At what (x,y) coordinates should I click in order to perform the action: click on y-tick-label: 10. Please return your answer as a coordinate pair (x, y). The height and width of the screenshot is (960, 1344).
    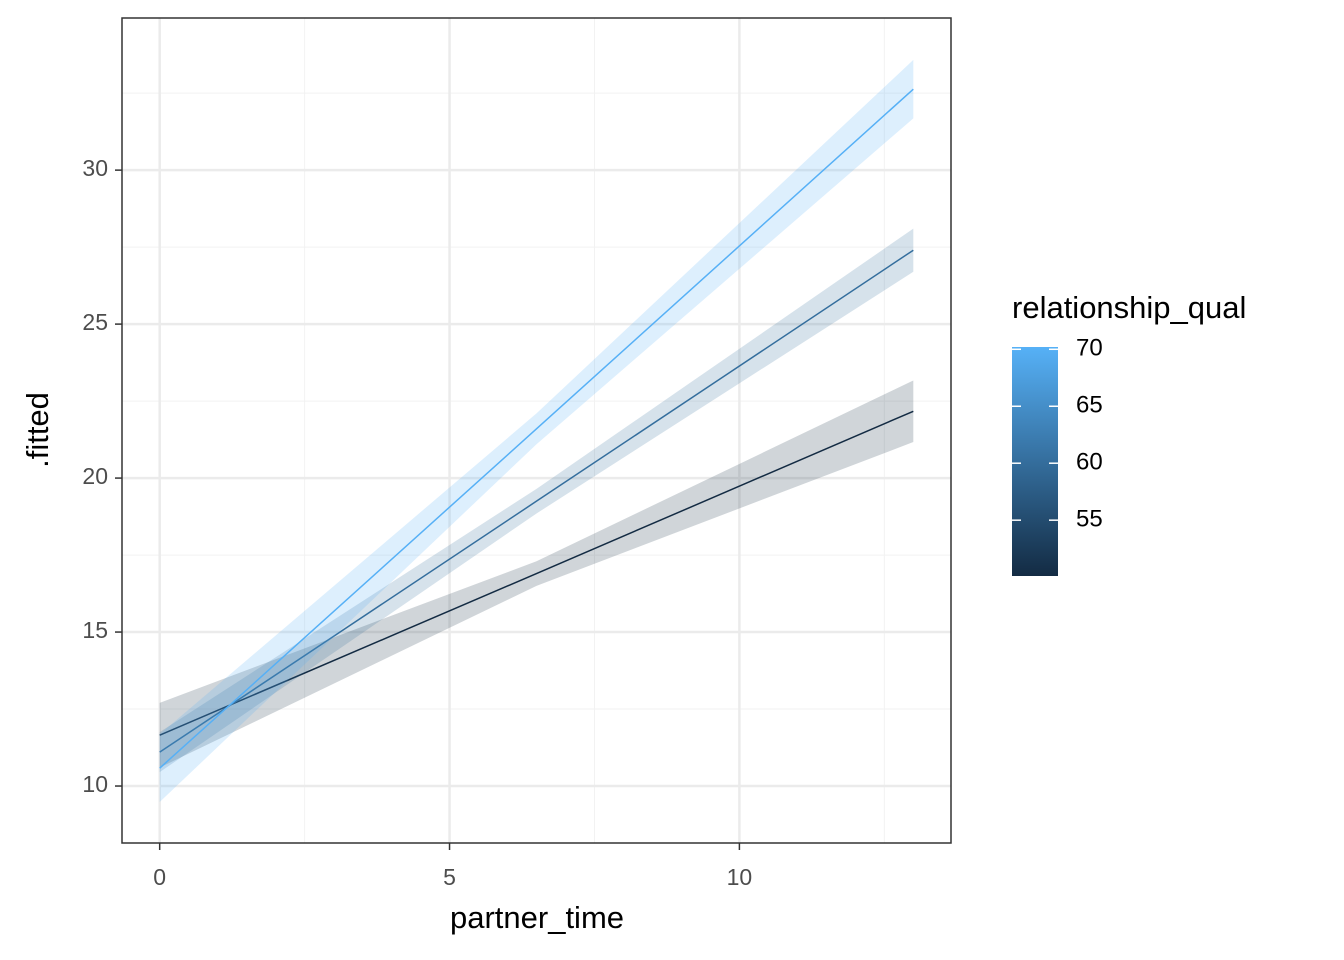
    Looking at the image, I should click on (95, 784).